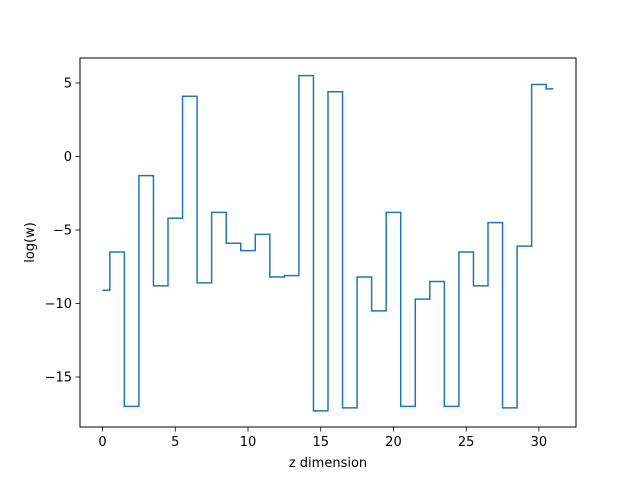 The width and height of the screenshot is (640, 480). I want to click on y-axis-label: log(w), so click(30, 242).